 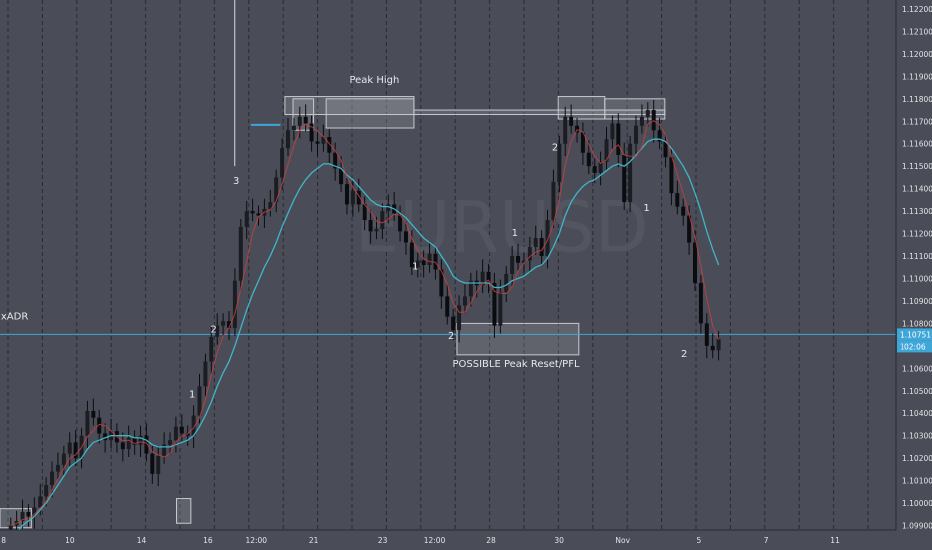 I want to click on countdown-badge, so click(x=914, y=346).